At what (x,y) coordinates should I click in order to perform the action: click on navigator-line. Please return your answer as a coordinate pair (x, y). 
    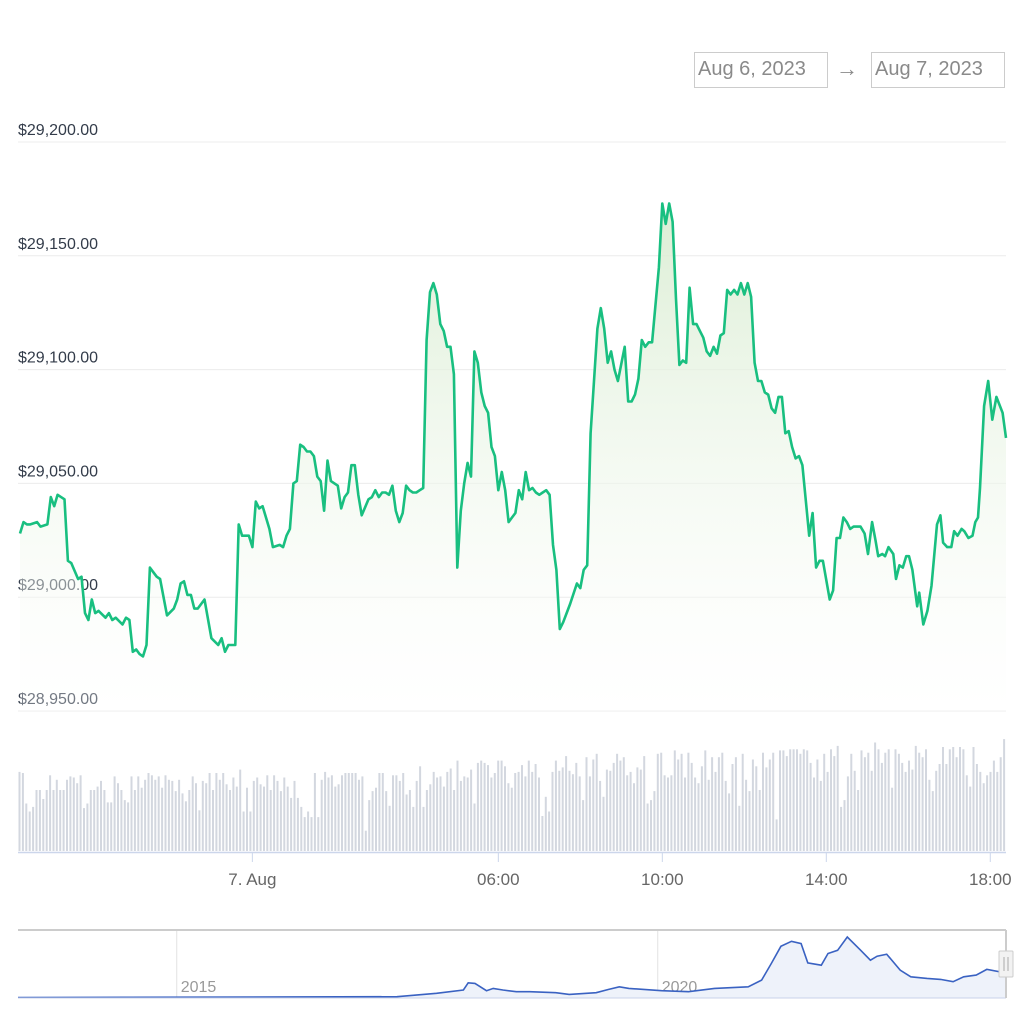
    Looking at the image, I should click on (512, 967).